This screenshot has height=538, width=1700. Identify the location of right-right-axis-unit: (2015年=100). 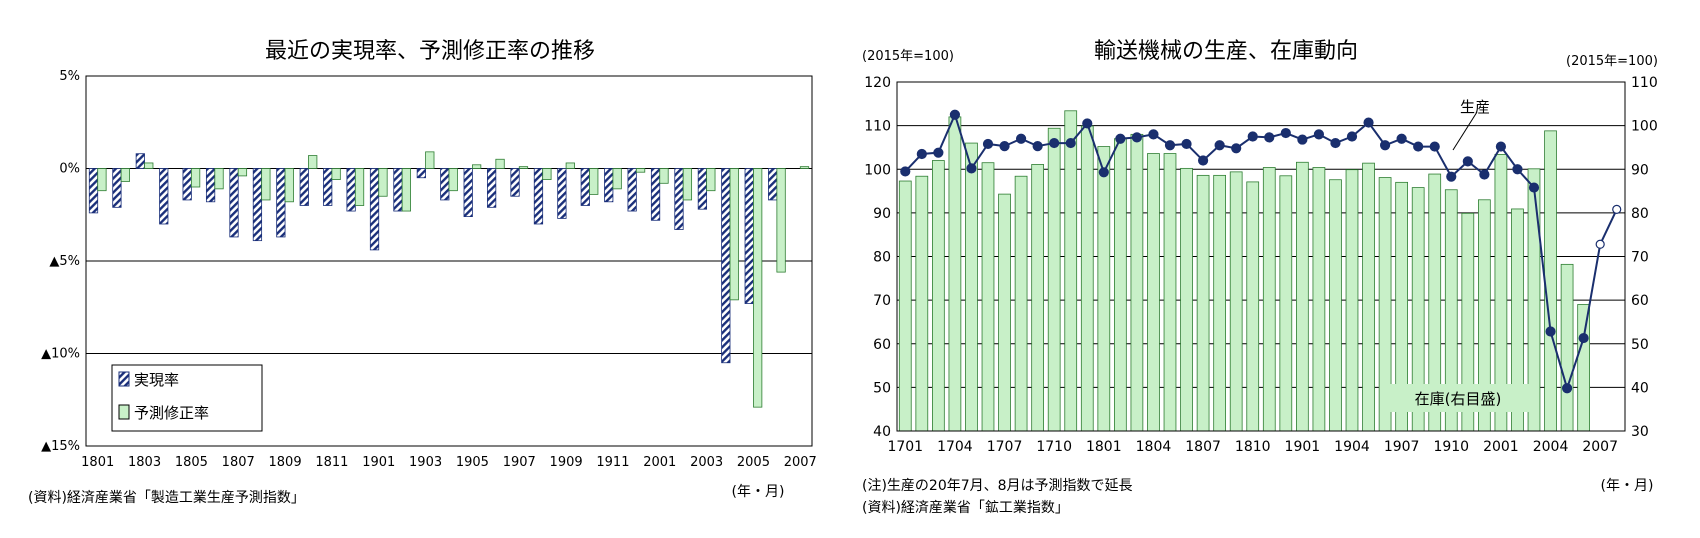
(1612, 61).